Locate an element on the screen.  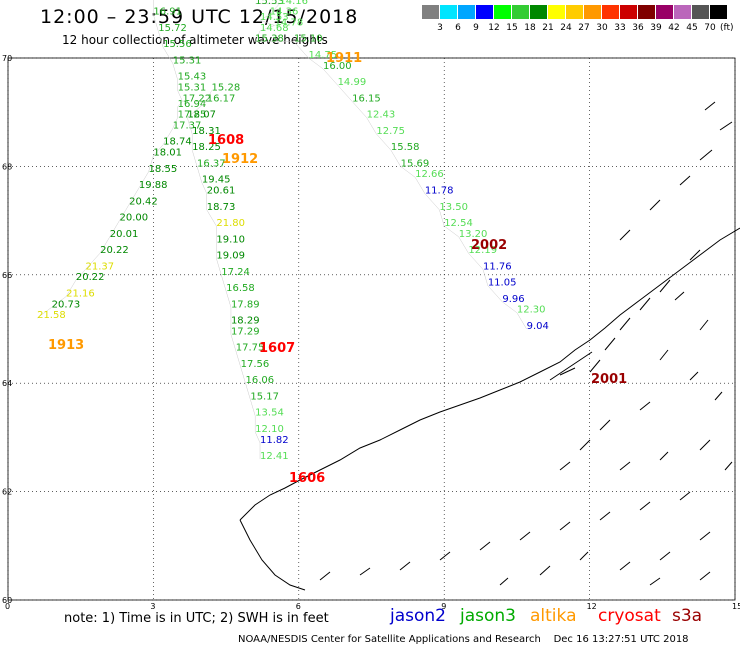
scale-label: 18 is located at coordinates (530, 28).